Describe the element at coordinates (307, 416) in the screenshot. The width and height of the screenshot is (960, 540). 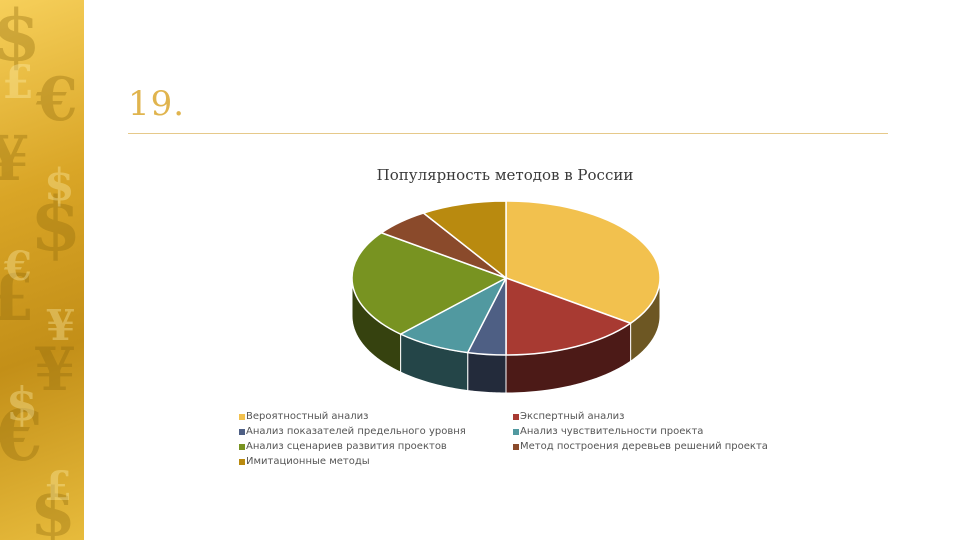
I see `legend-label: Вероятностный анализ` at that location.